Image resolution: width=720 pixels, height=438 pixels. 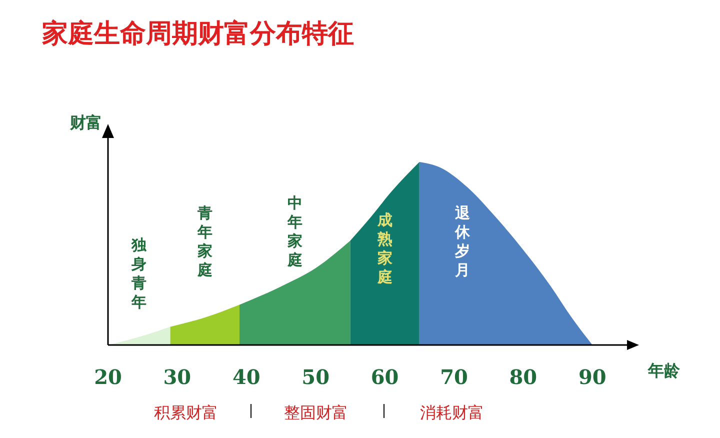 I want to click on text: 消耗财富, so click(x=452, y=412).